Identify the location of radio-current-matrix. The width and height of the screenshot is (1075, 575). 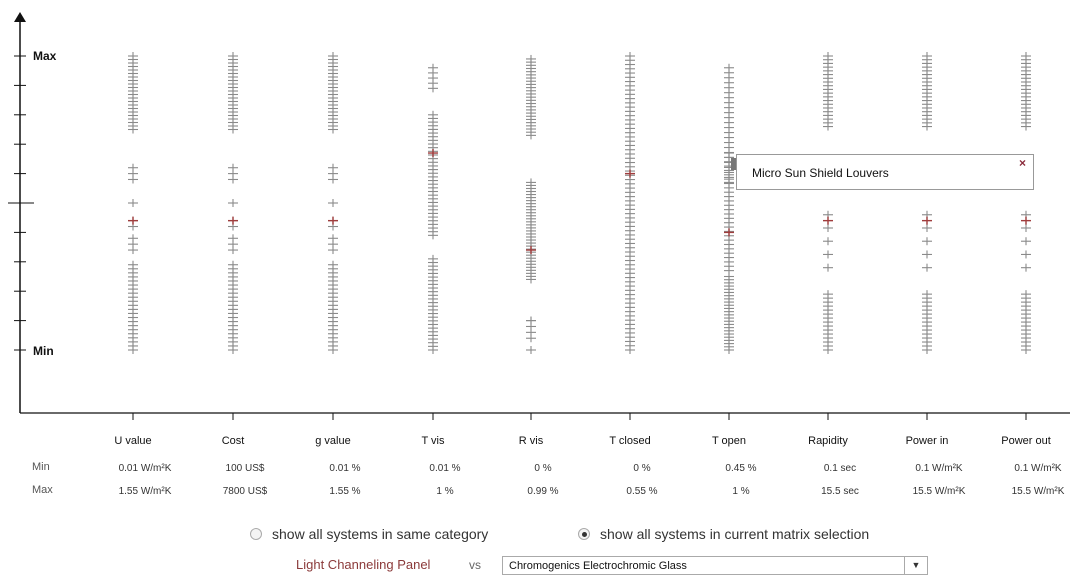
(584, 534).